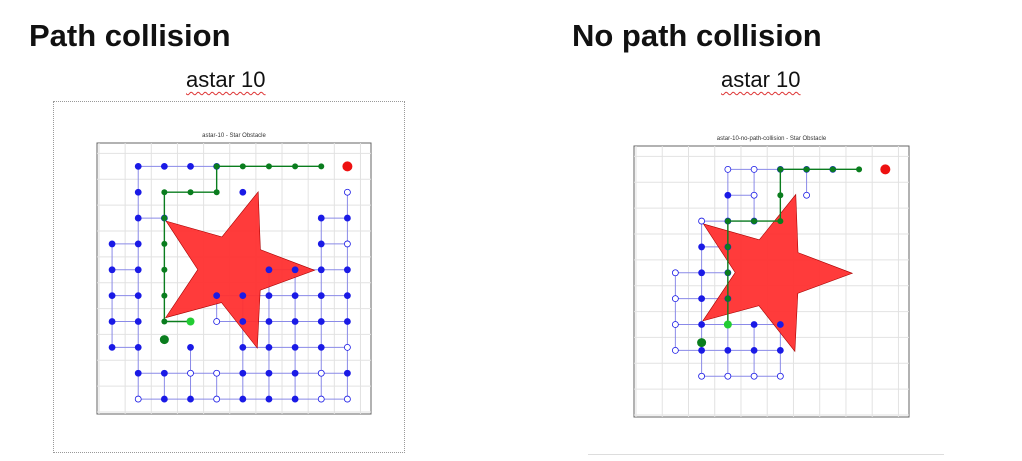  Describe the element at coordinates (697, 35) in the screenshot. I see `right-heading: No path collision` at that location.